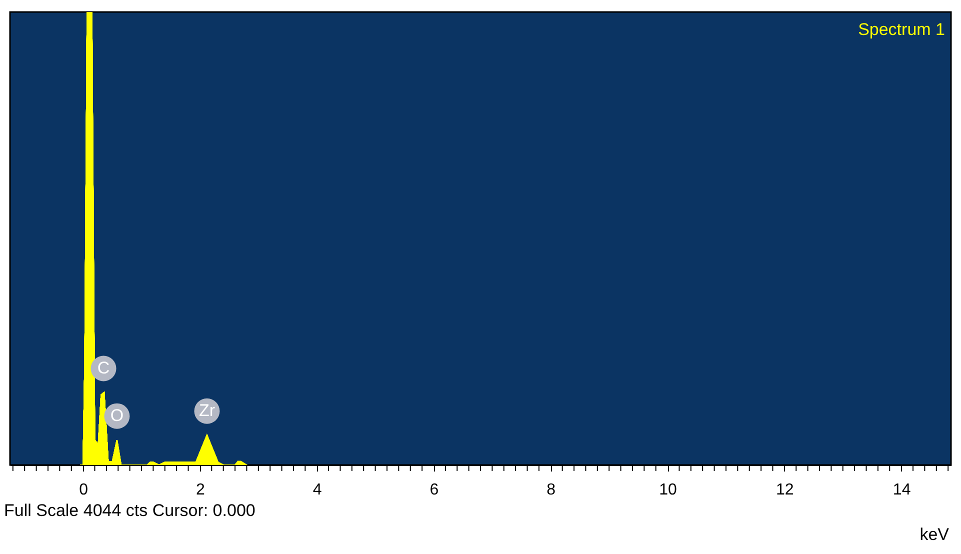  Describe the element at coordinates (551, 490) in the screenshot. I see `x-tick-label: 8` at that location.